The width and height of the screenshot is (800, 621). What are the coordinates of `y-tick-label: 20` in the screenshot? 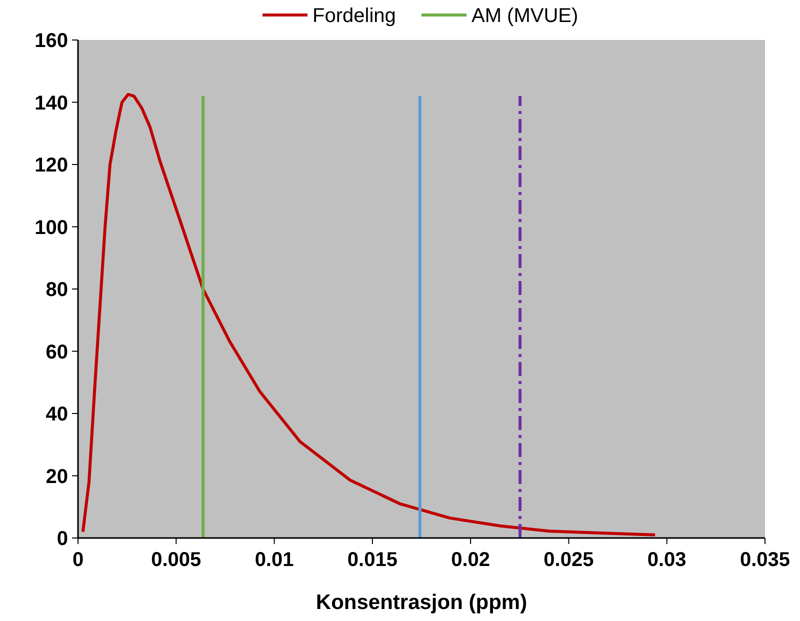 It's located at (57, 477).